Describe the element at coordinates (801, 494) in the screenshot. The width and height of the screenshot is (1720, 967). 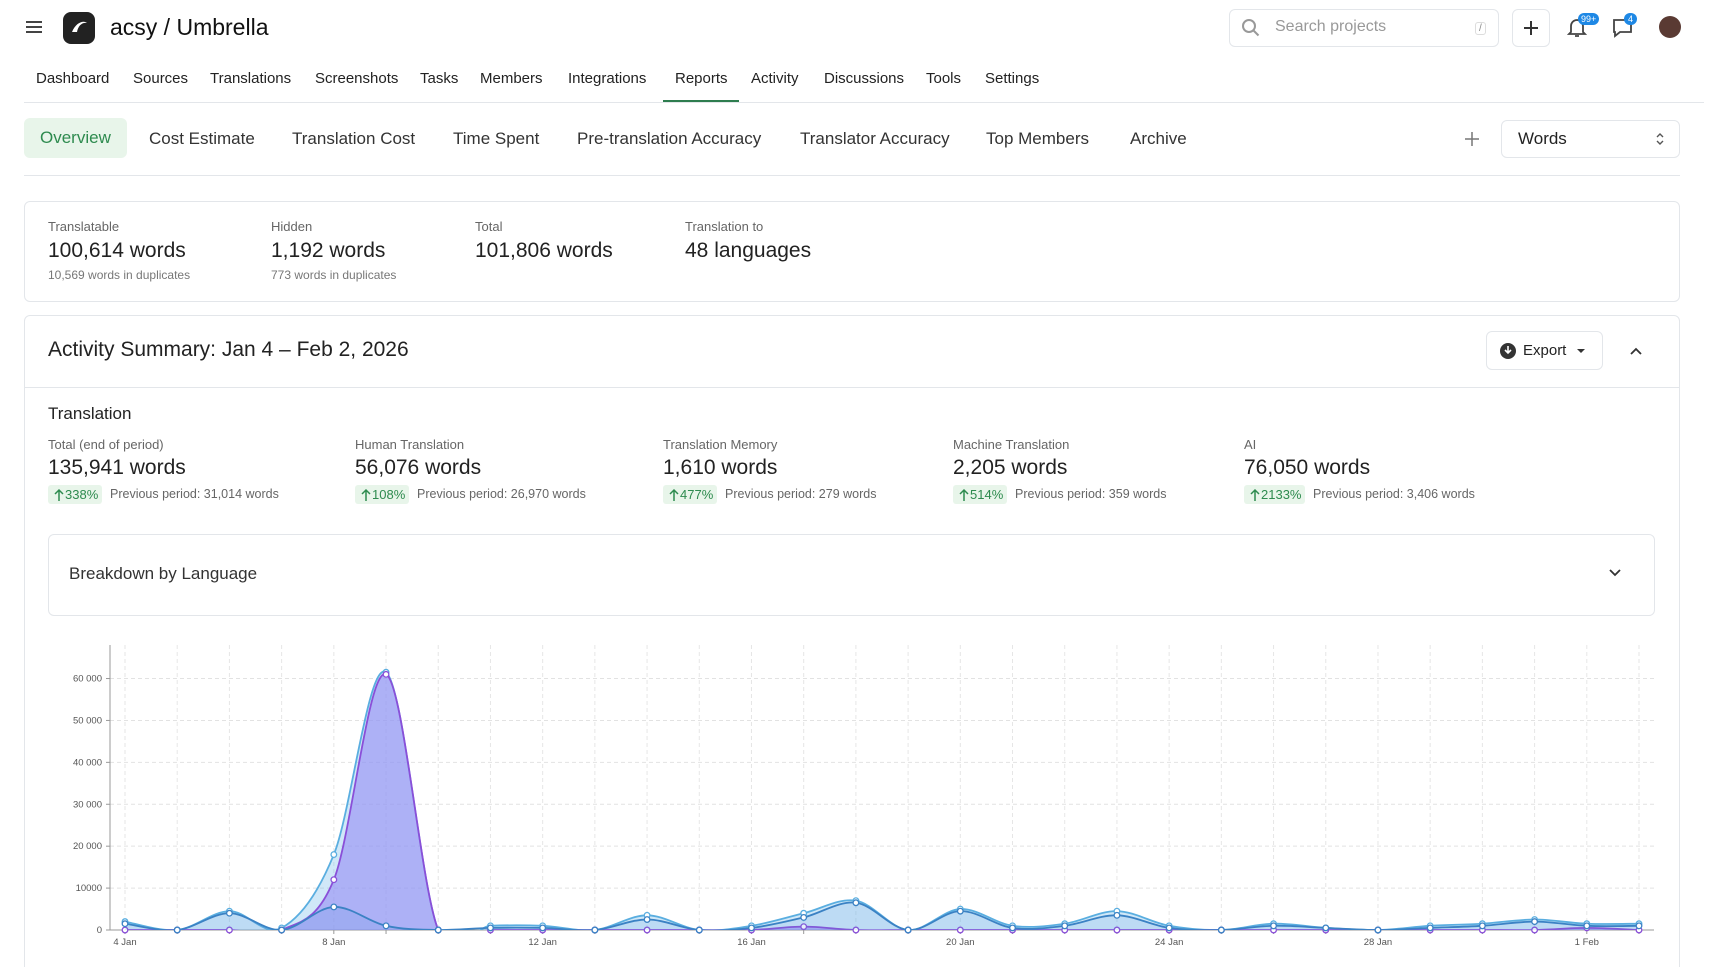
I see `metric-previous: Previous period: 279 words` at that location.